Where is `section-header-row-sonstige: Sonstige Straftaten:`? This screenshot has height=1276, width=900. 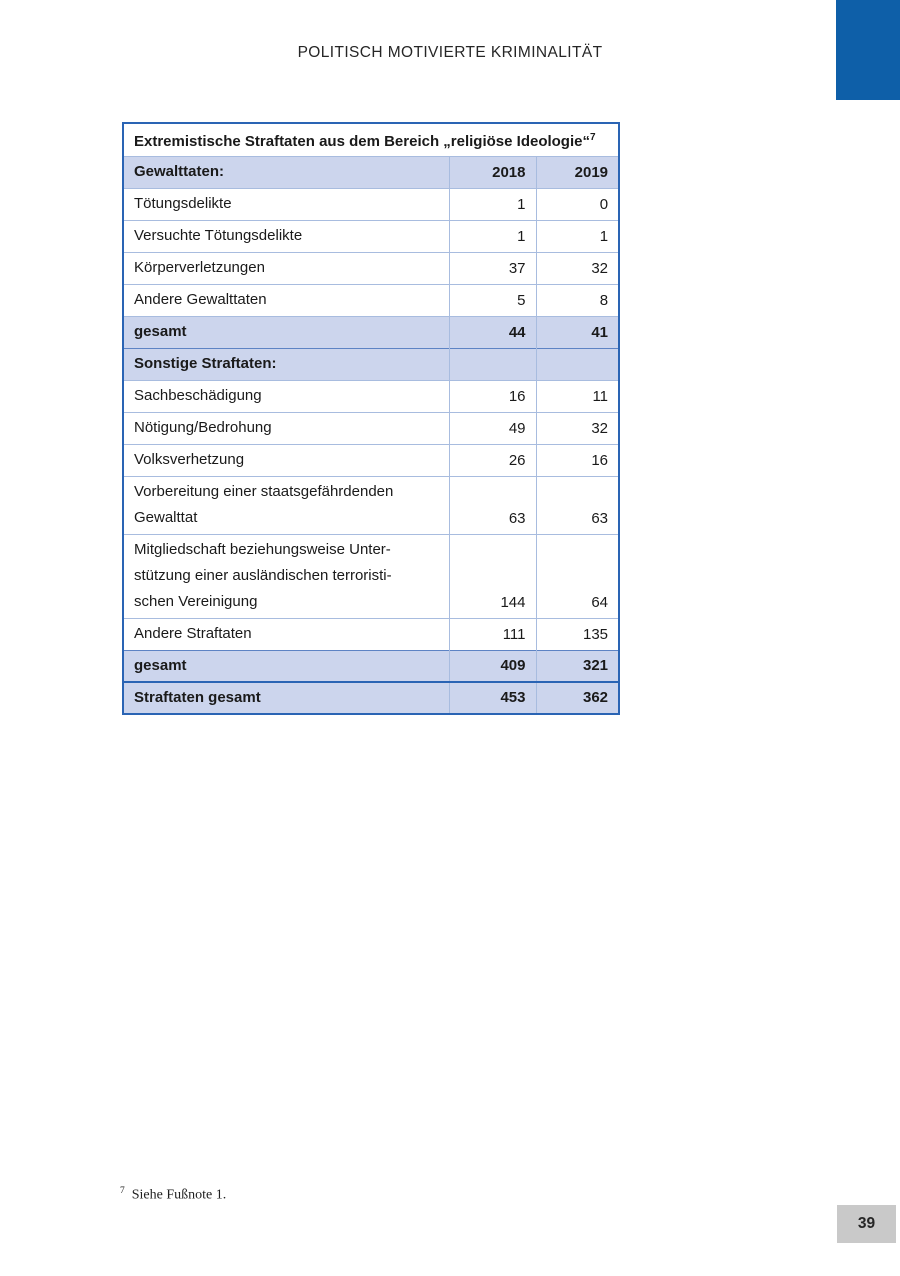 section-header-row-sonstige: Sonstige Straftaten: is located at coordinates (371, 363).